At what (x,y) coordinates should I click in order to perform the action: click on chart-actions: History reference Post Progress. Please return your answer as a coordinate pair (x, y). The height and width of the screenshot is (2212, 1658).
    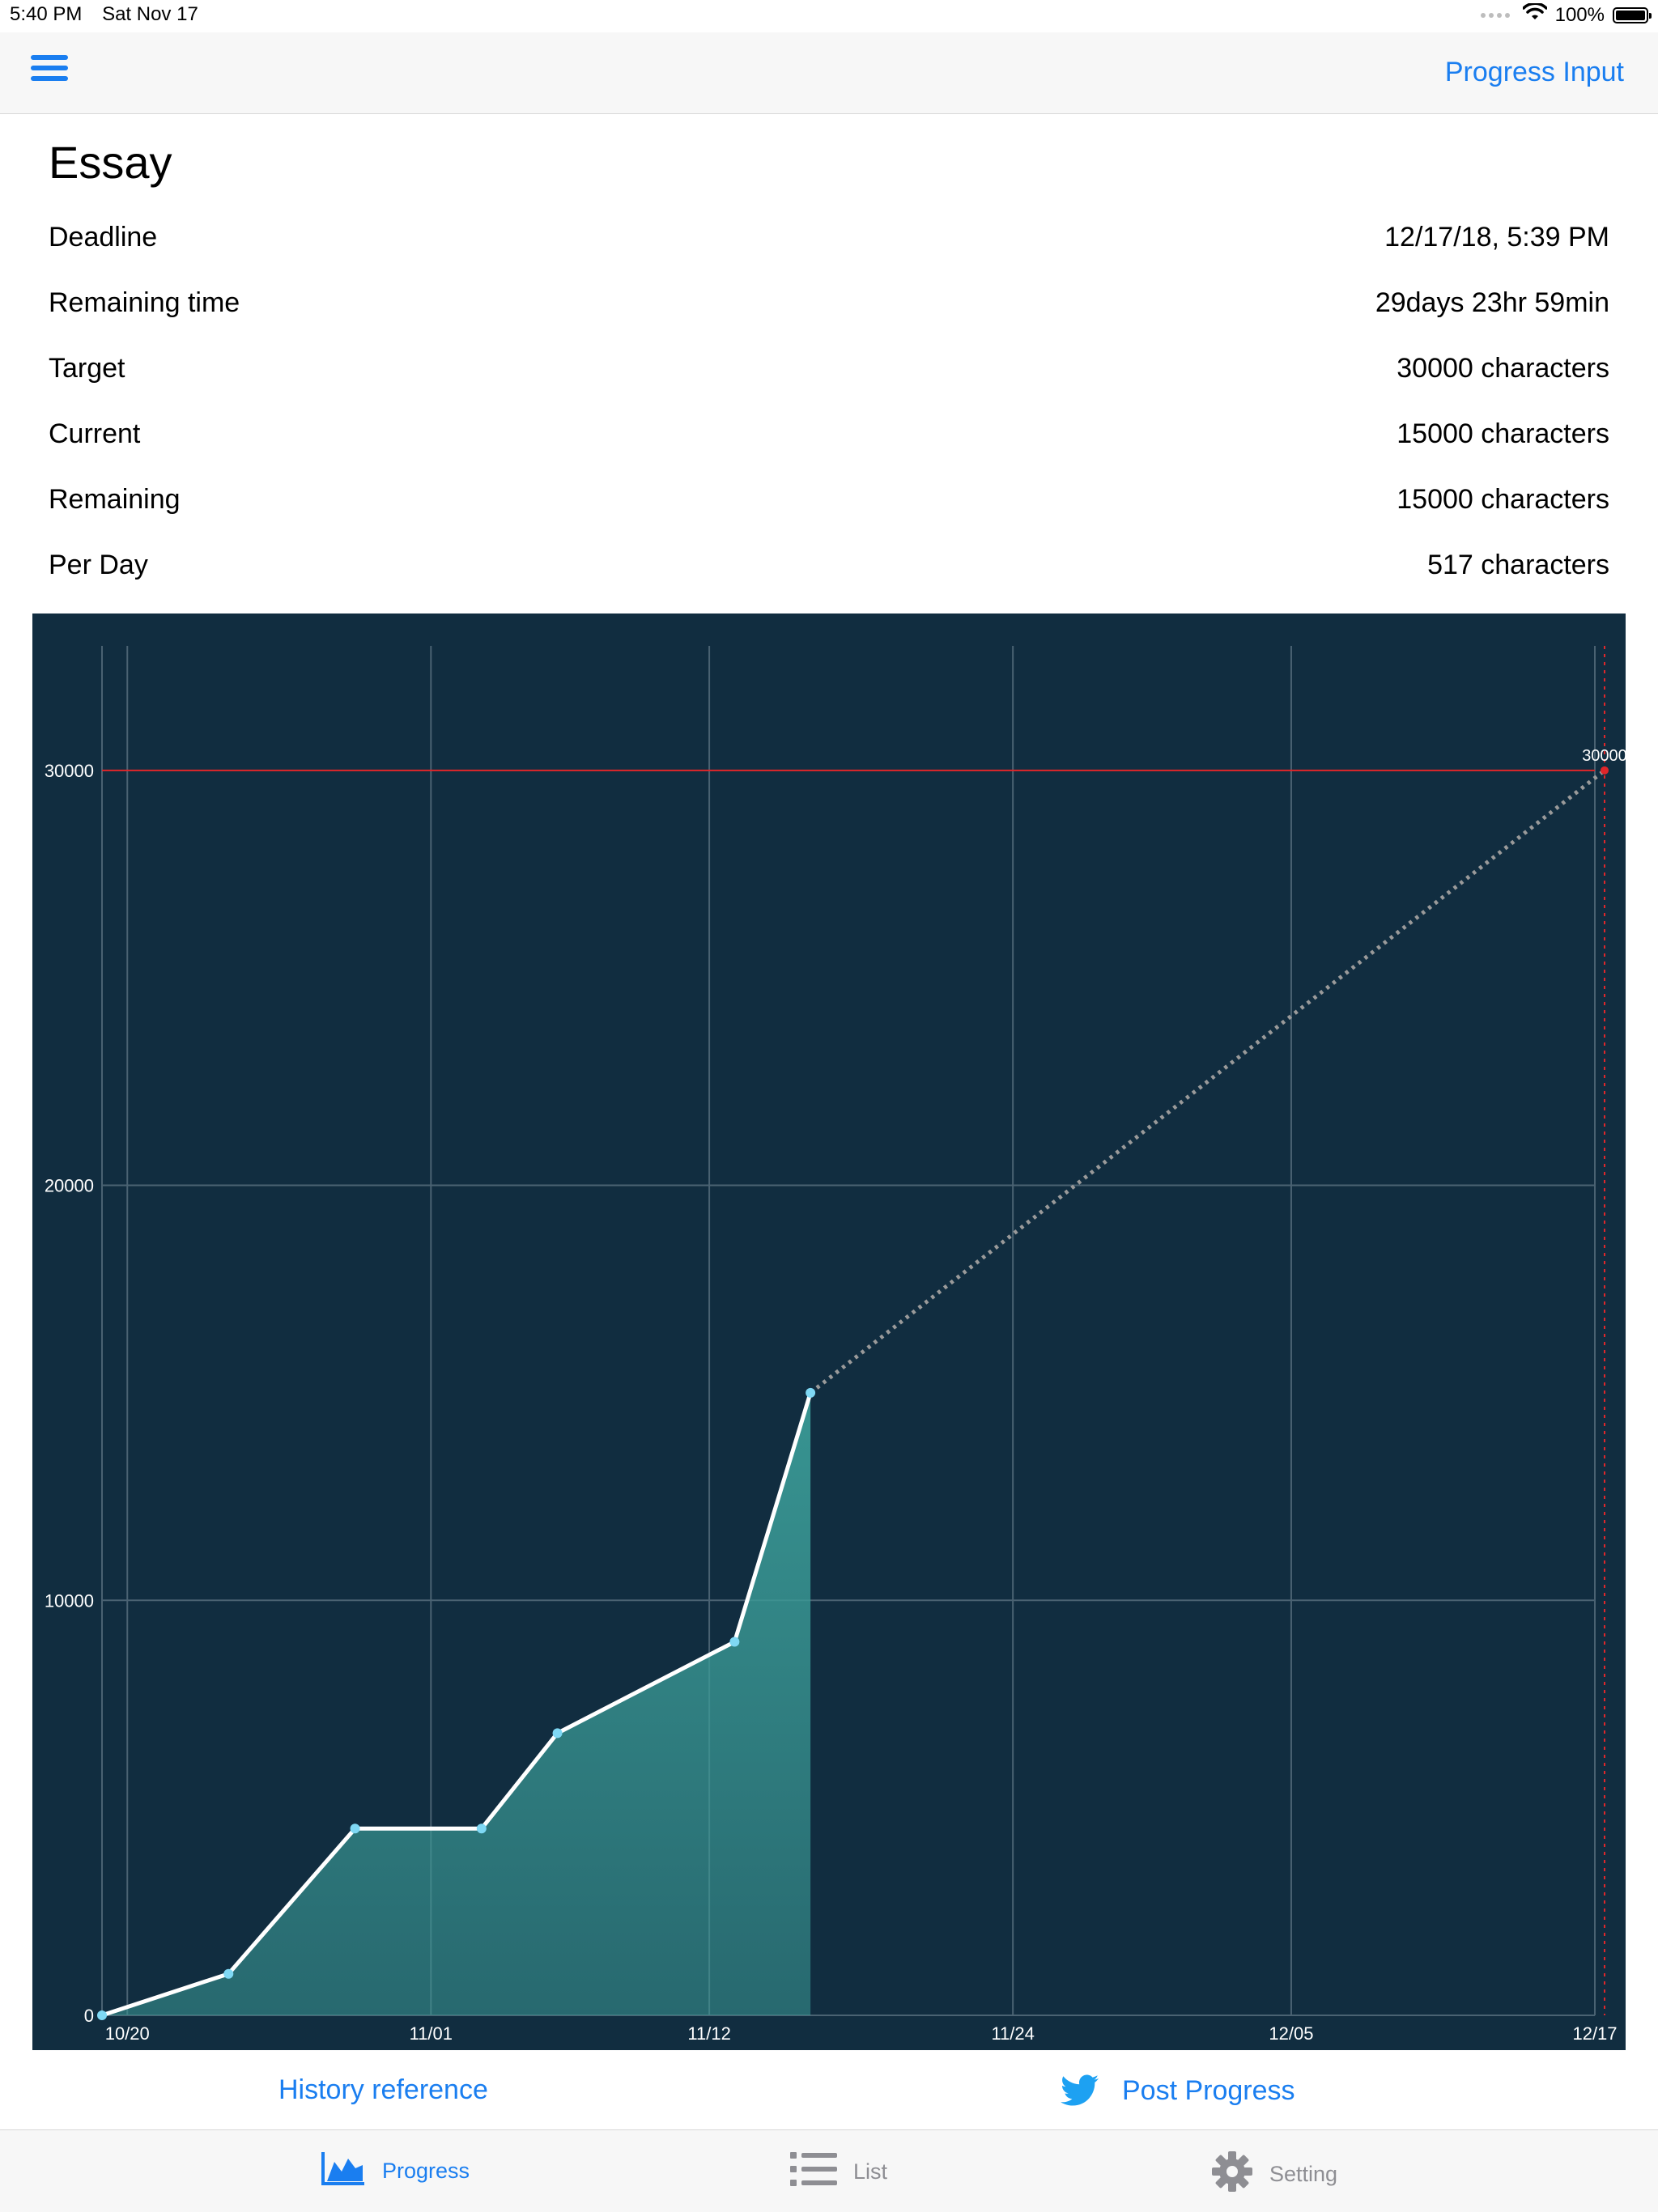
    Looking at the image, I should click on (829, 2090).